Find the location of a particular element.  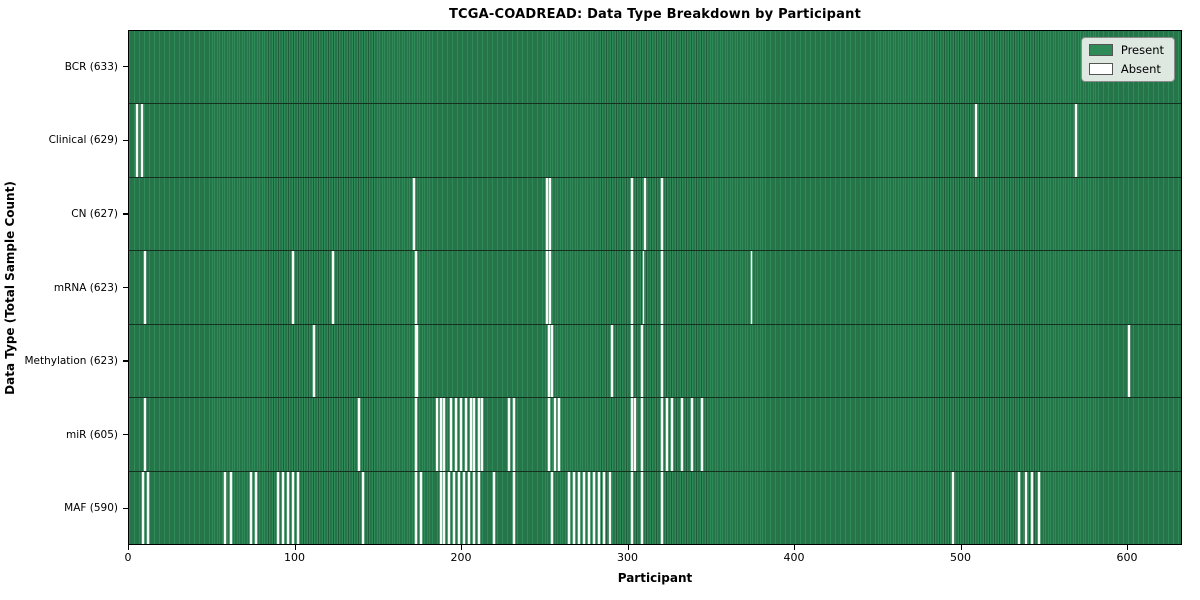

x-axis-label: Participant is located at coordinates (655, 578).